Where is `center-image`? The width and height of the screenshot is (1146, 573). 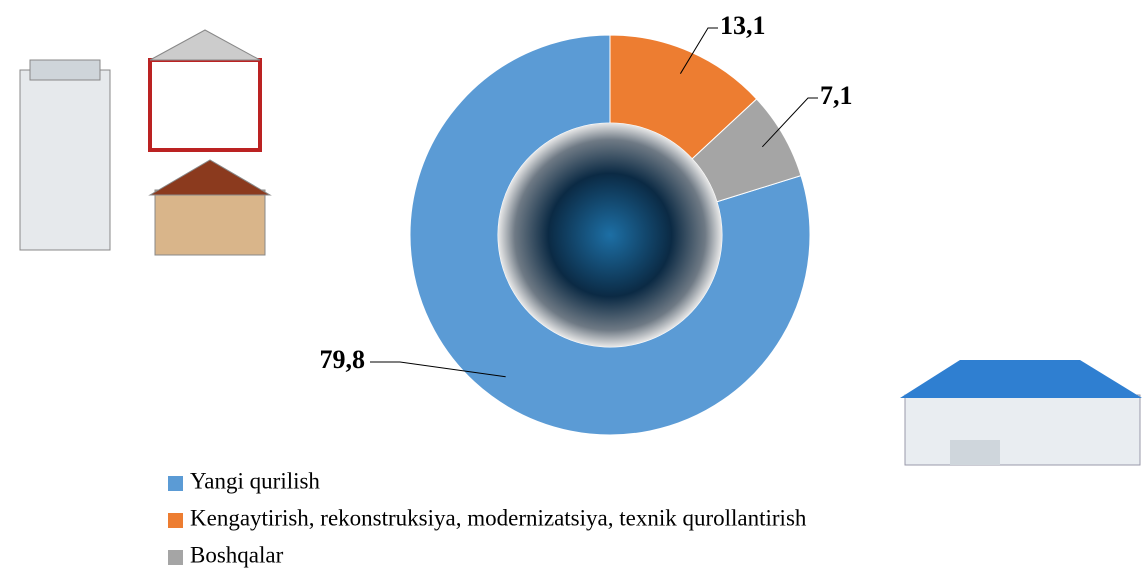
center-image is located at coordinates (610, 235).